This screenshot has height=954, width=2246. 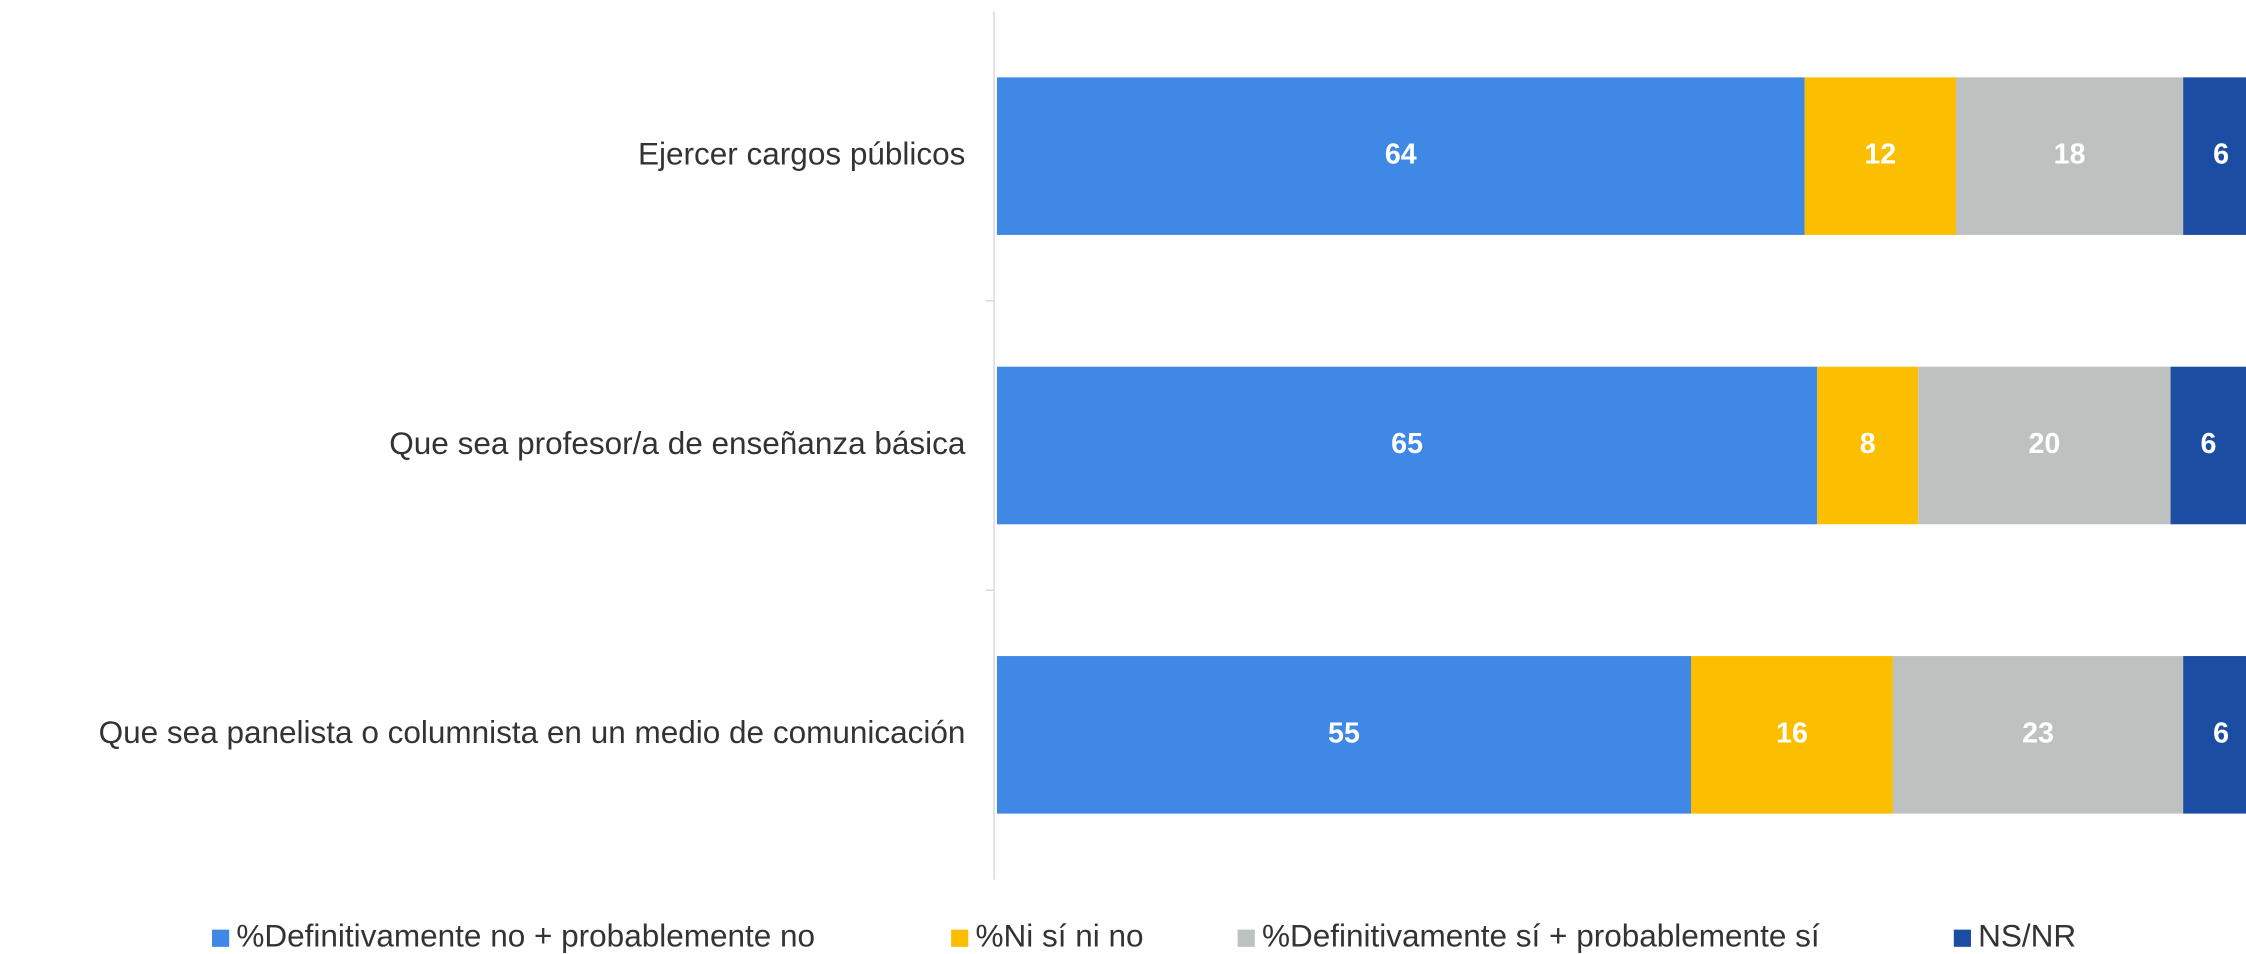 I want to click on category-label: Ejercer cargos públicos, so click(x=801, y=153).